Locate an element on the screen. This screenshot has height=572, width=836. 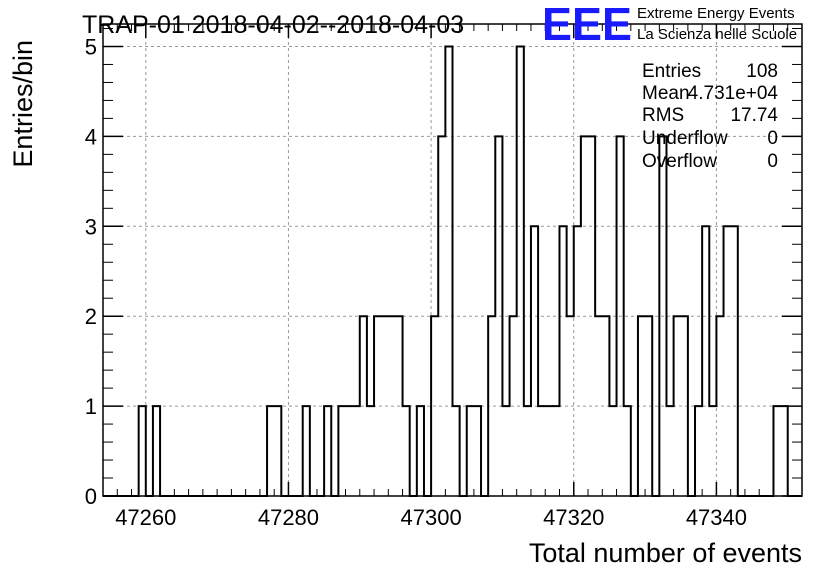
stats-overflow-value: 0 is located at coordinates (772, 161).